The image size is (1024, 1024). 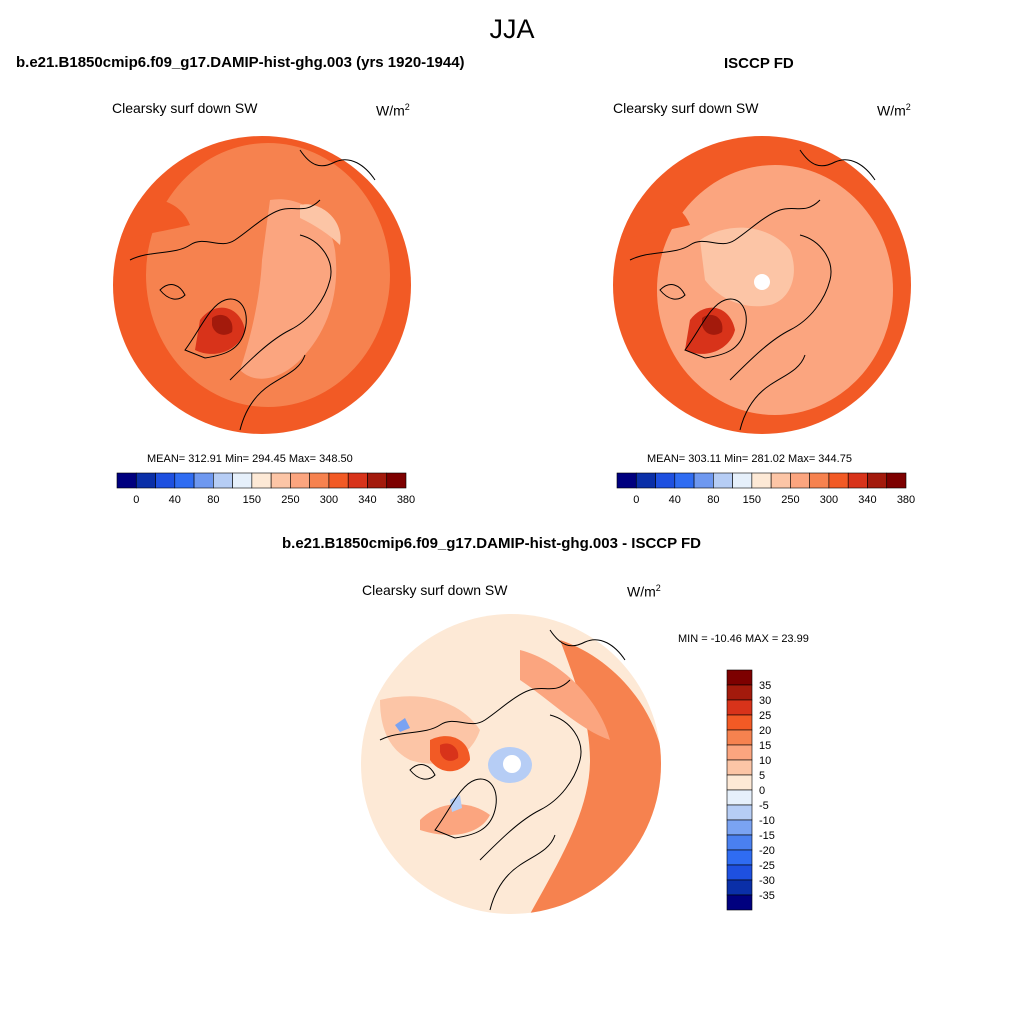 I want to click on colorbar-tick-label: 35, so click(x=765, y=686).